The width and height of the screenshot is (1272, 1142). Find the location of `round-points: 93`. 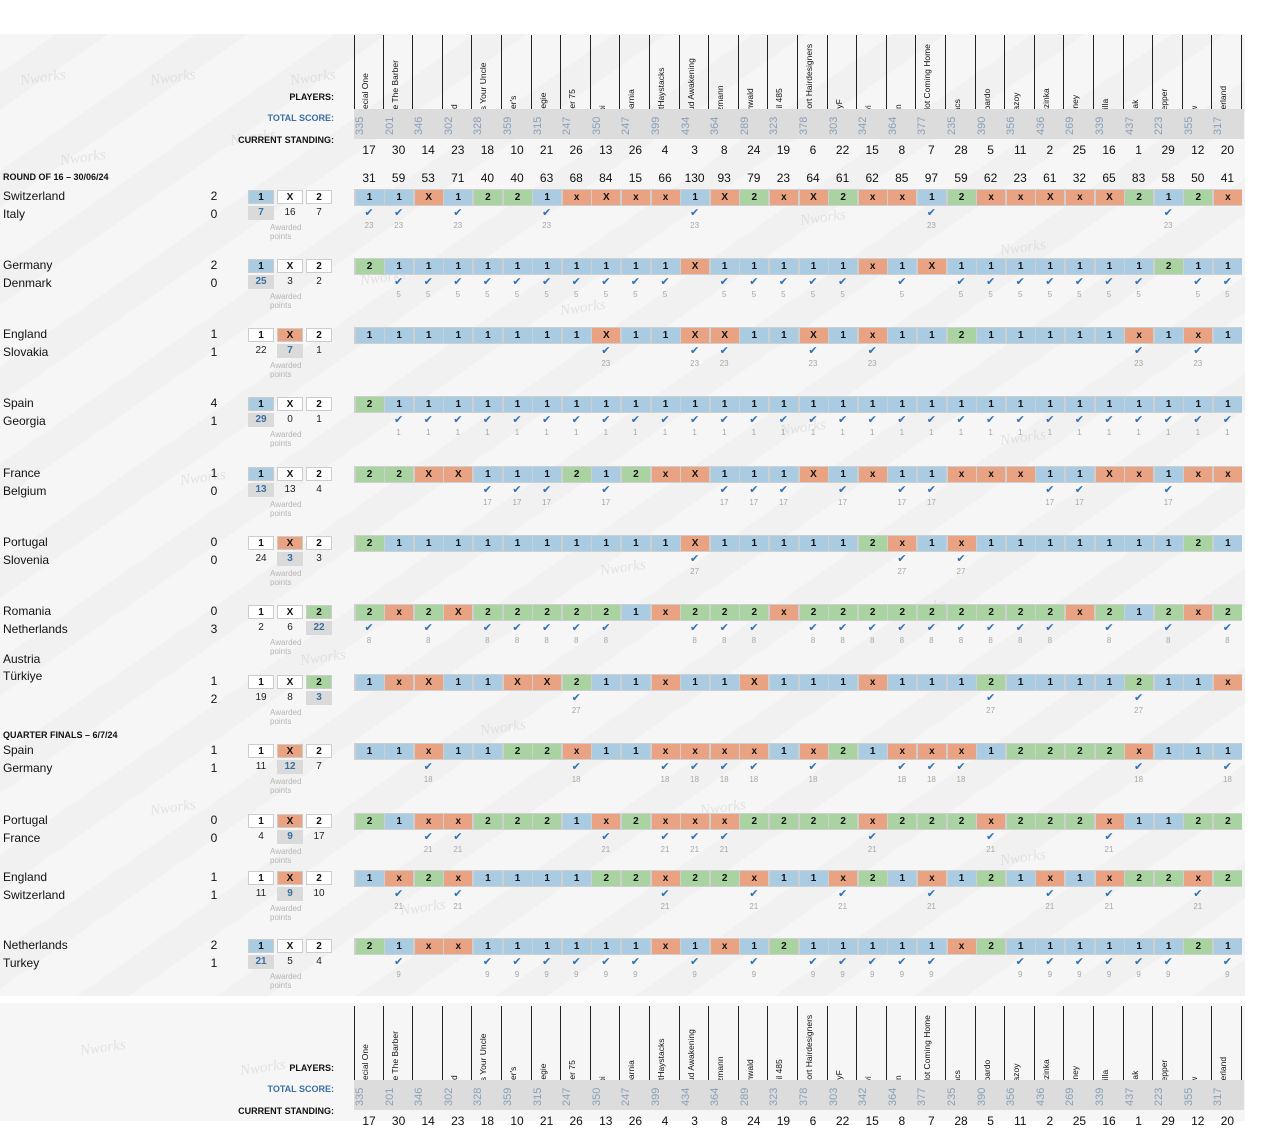

round-points: 93 is located at coordinates (724, 178).